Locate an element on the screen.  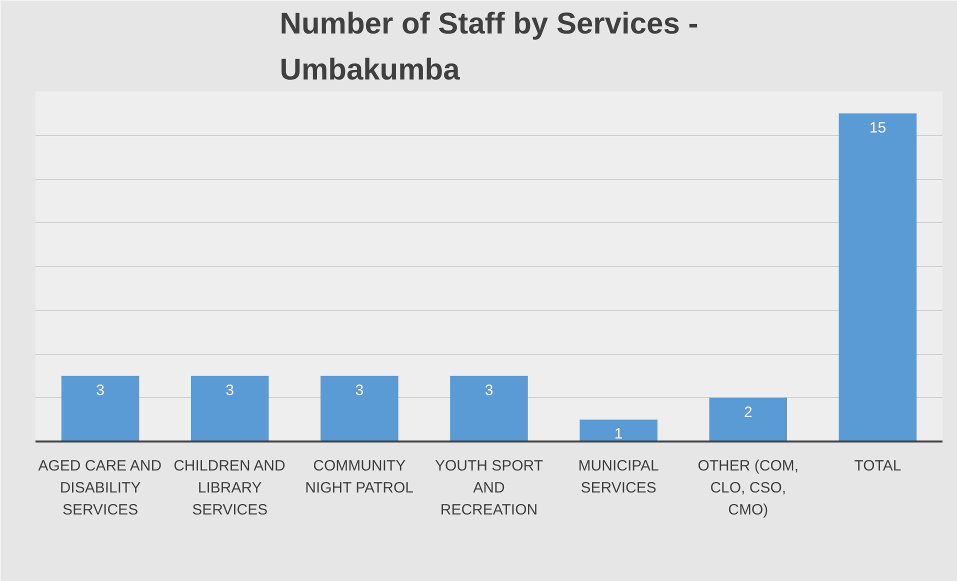
data-label: 1 is located at coordinates (618, 434).